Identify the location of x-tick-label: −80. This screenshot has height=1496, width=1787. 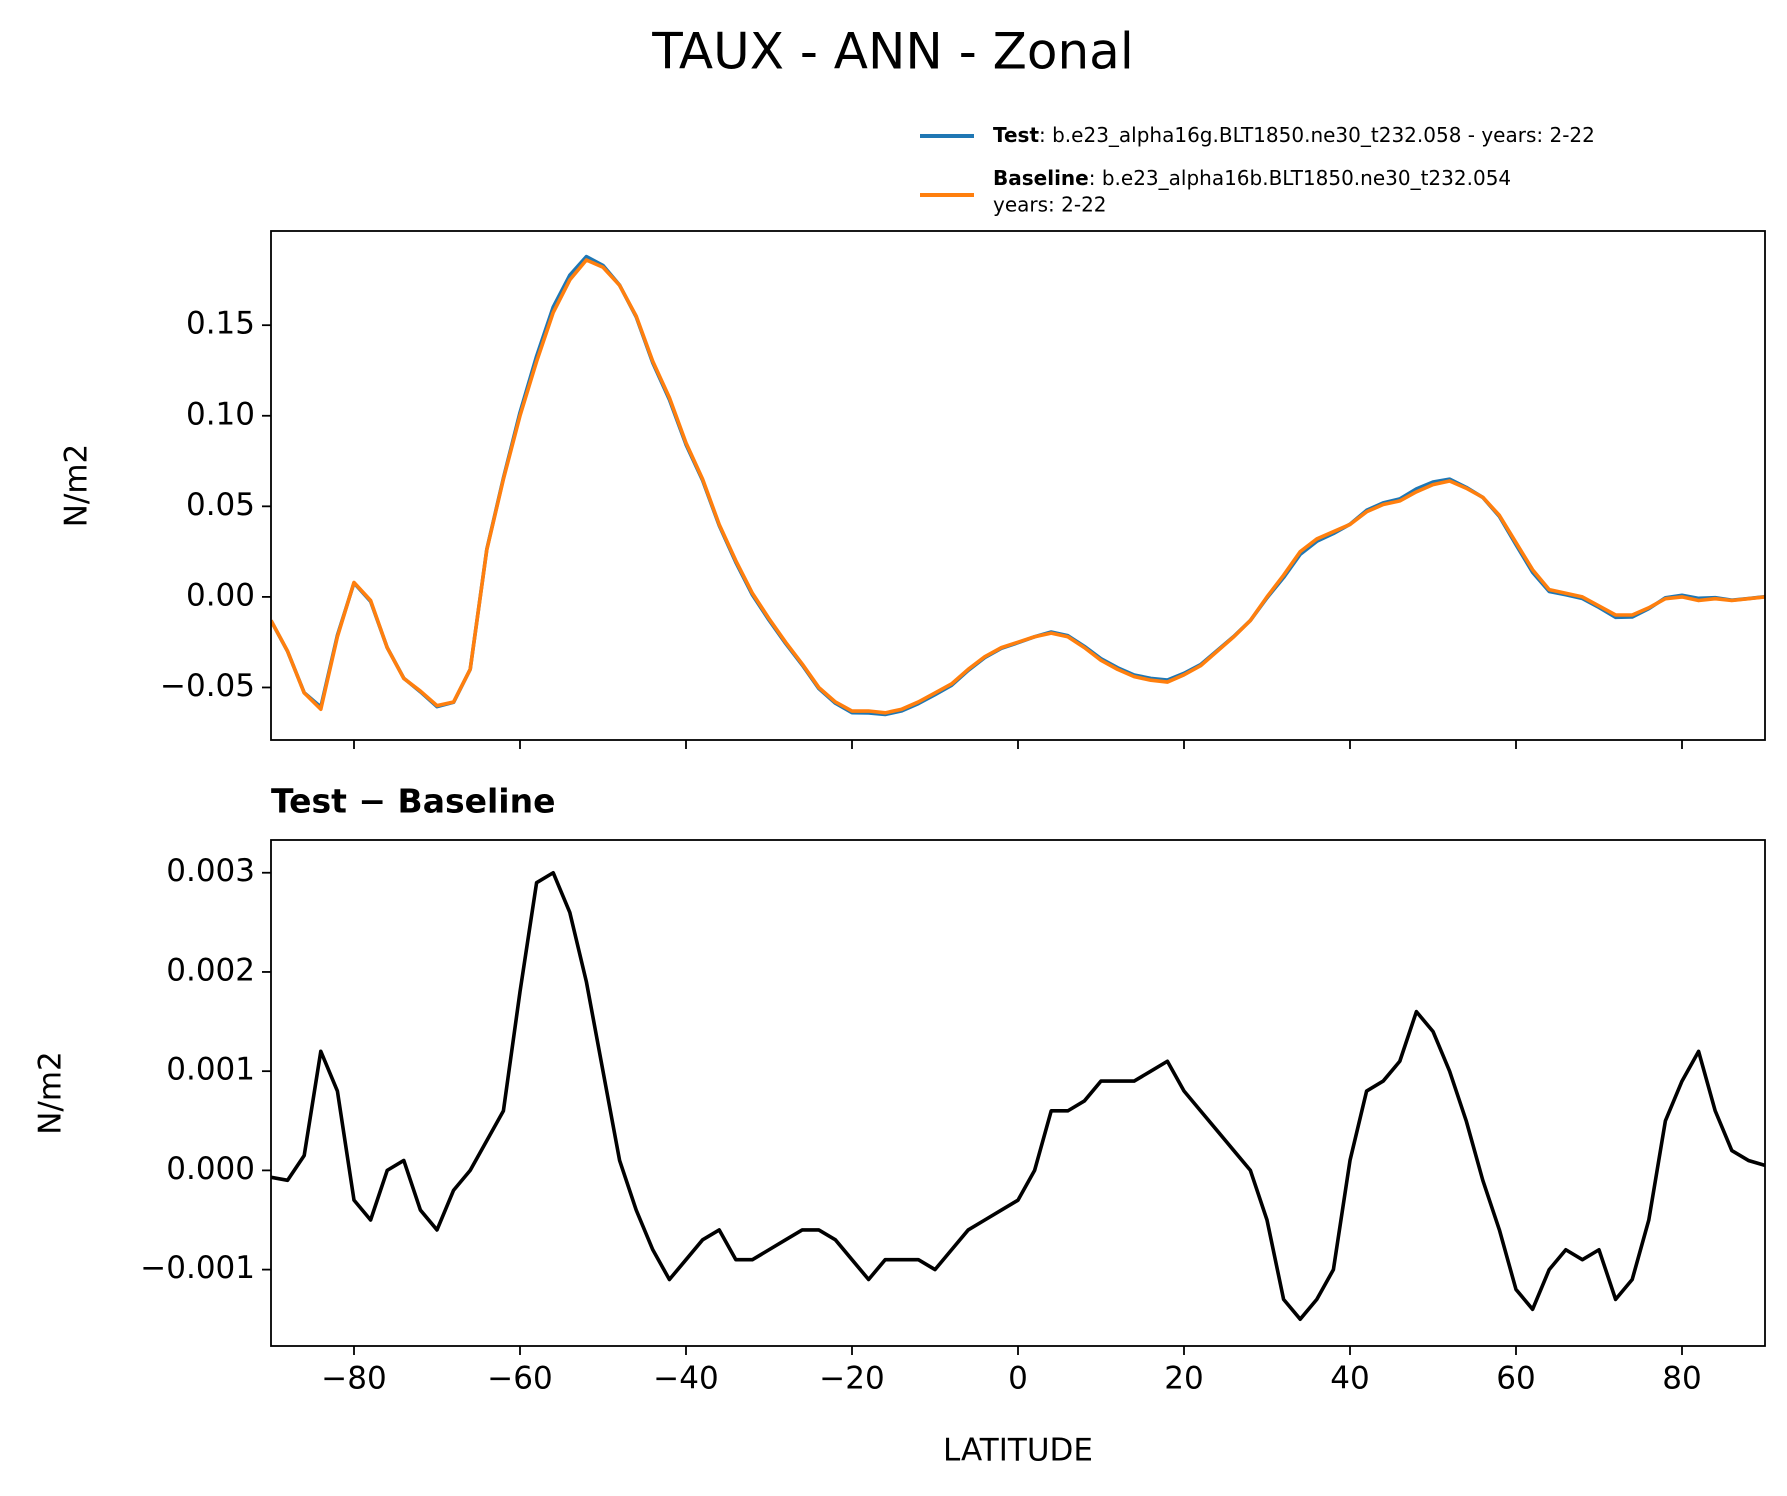
(353, 1379).